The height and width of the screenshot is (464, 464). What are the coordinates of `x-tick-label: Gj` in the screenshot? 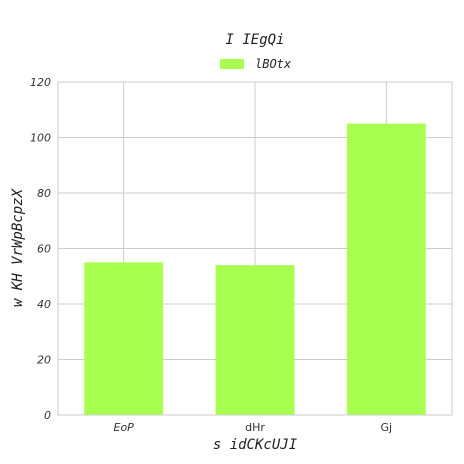 It's located at (387, 427).